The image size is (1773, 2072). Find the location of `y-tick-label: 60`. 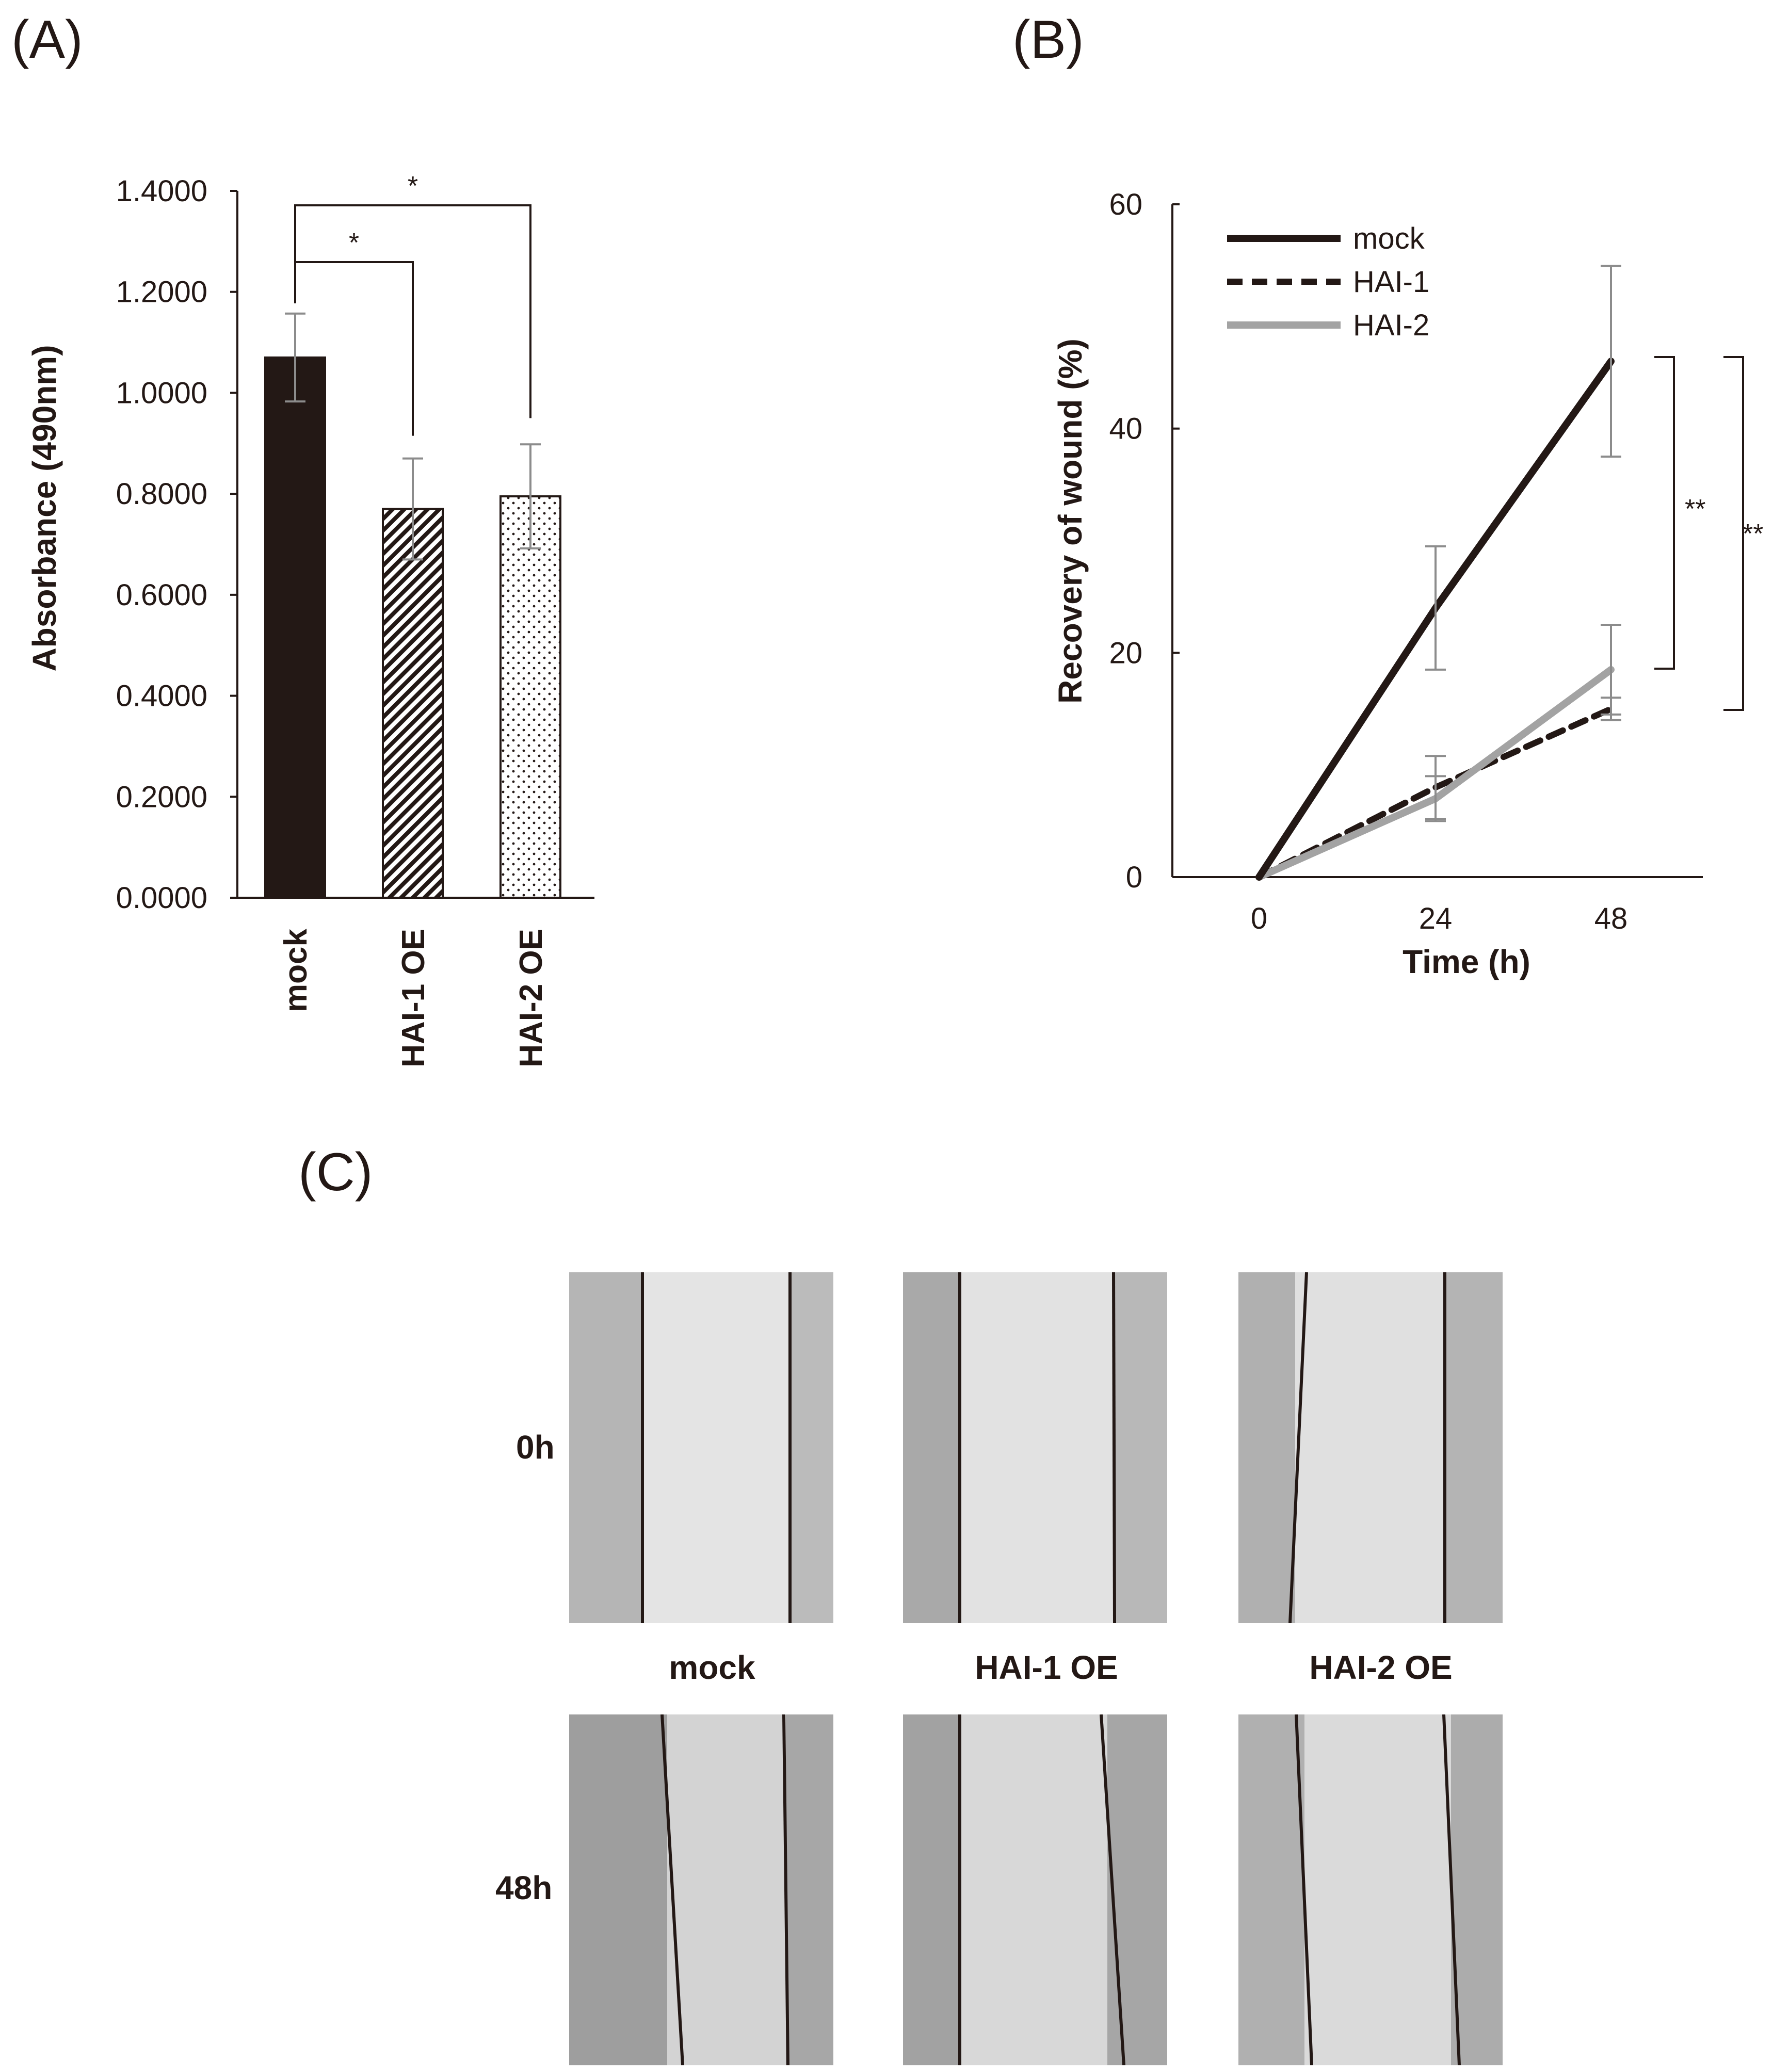

y-tick-label: 60 is located at coordinates (1125, 204).